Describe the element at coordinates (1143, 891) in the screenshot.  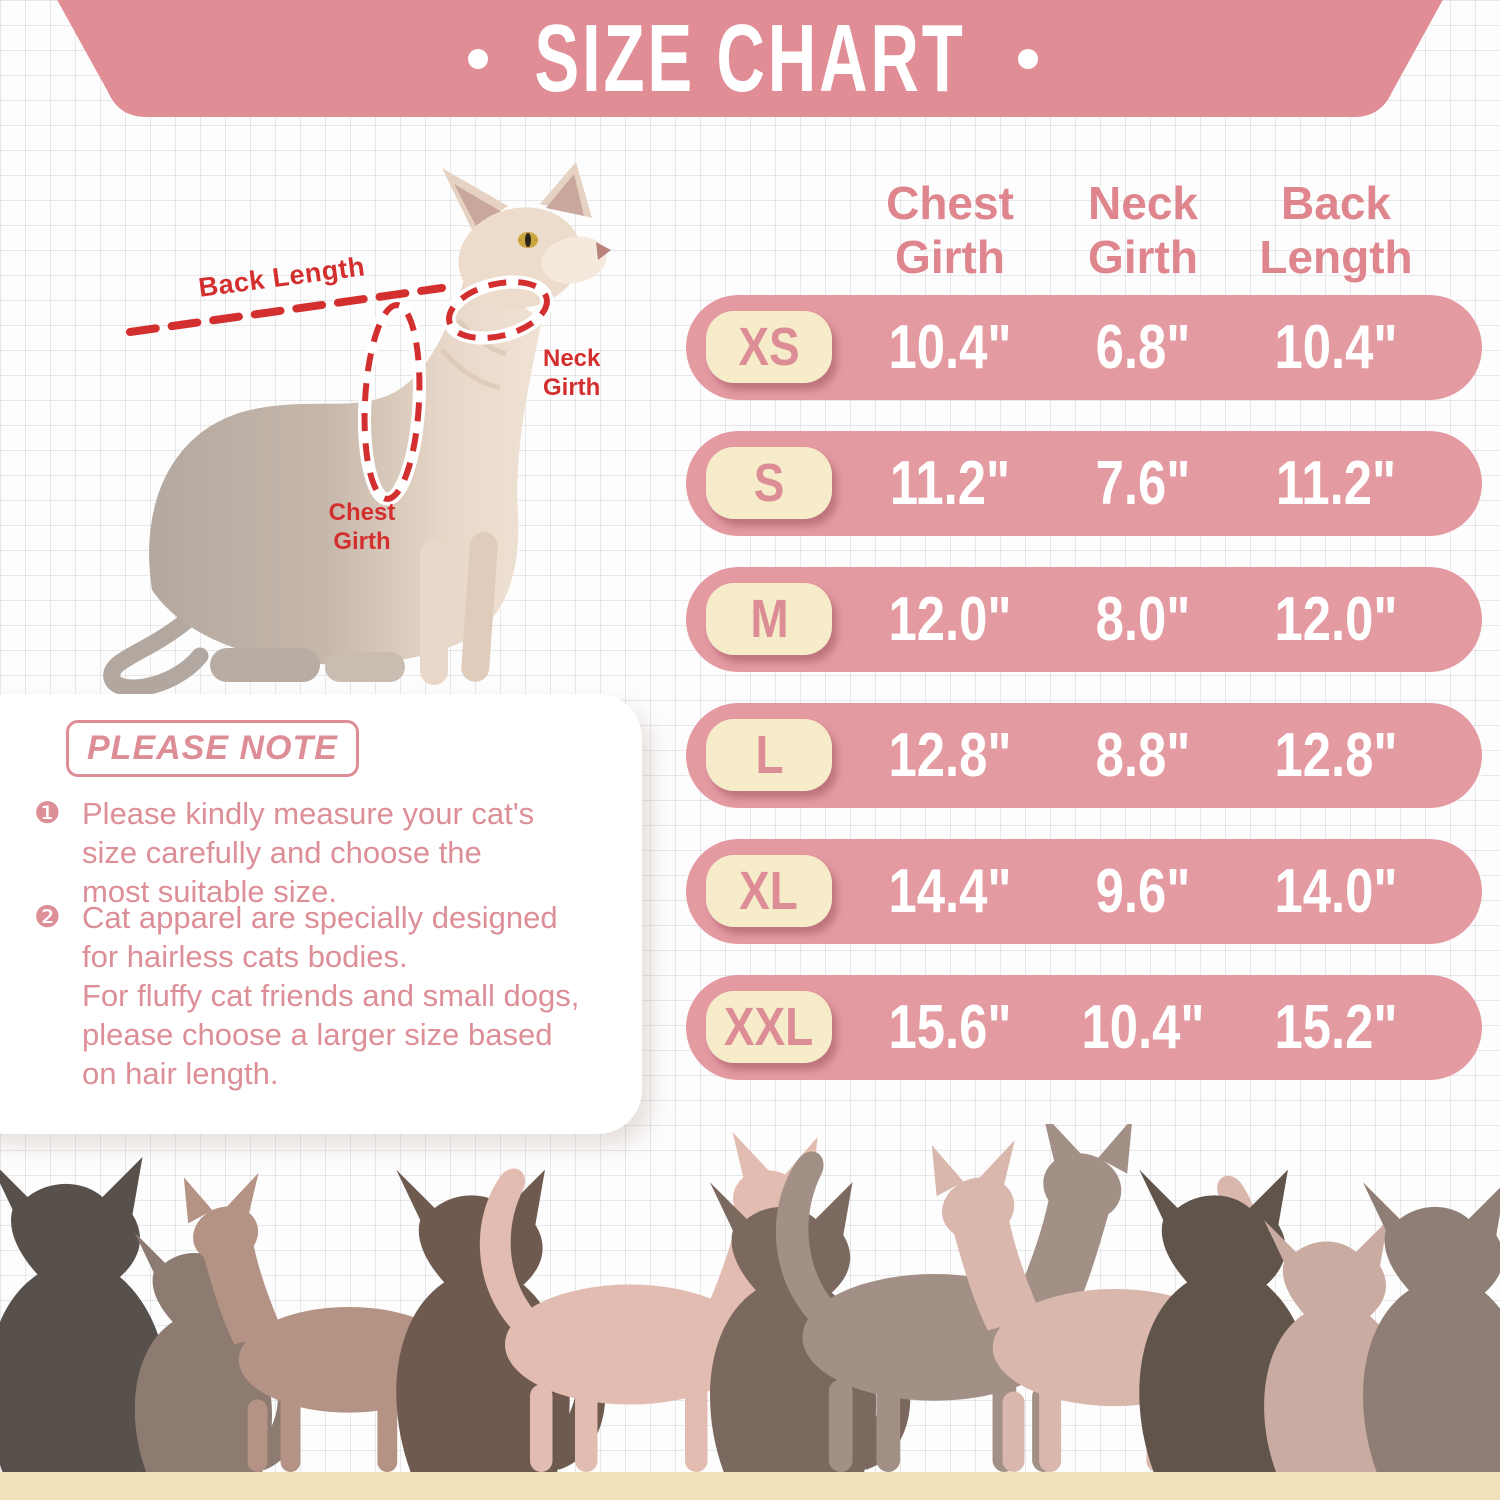
I see `neck-girth-value: 9.6"` at that location.